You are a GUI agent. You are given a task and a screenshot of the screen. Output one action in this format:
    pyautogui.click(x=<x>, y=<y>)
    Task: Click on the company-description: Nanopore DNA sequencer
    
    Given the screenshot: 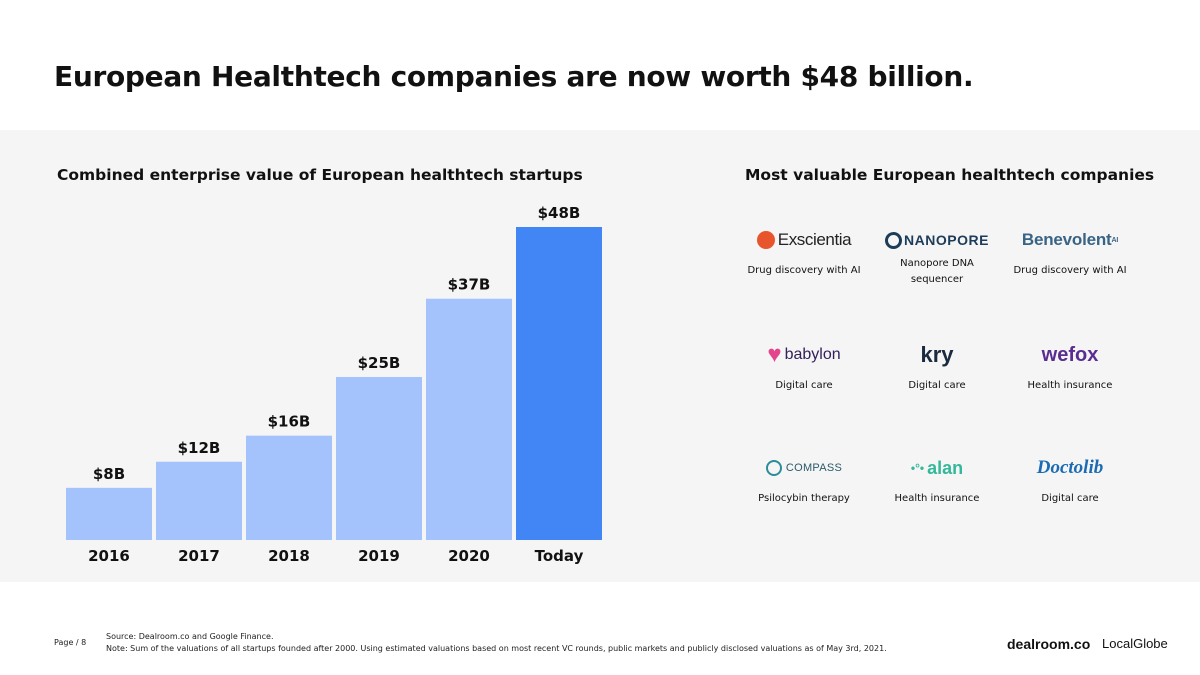 What is the action you would take?
    pyautogui.click(x=937, y=271)
    